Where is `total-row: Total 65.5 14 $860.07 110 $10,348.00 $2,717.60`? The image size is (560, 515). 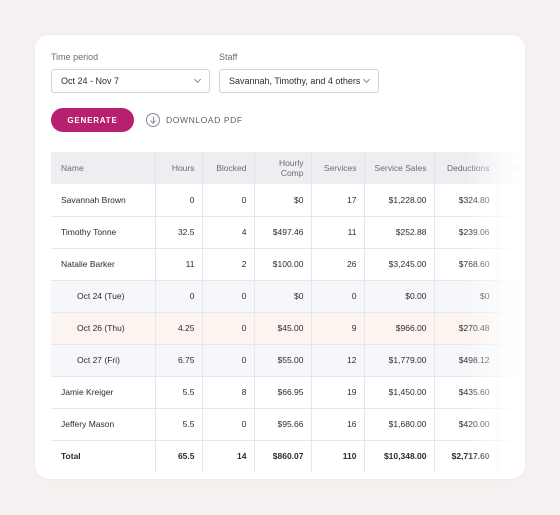
total-row: Total 65.5 14 $860.07 110 $10,348.00 $2,717.60 is located at coordinates (288, 455).